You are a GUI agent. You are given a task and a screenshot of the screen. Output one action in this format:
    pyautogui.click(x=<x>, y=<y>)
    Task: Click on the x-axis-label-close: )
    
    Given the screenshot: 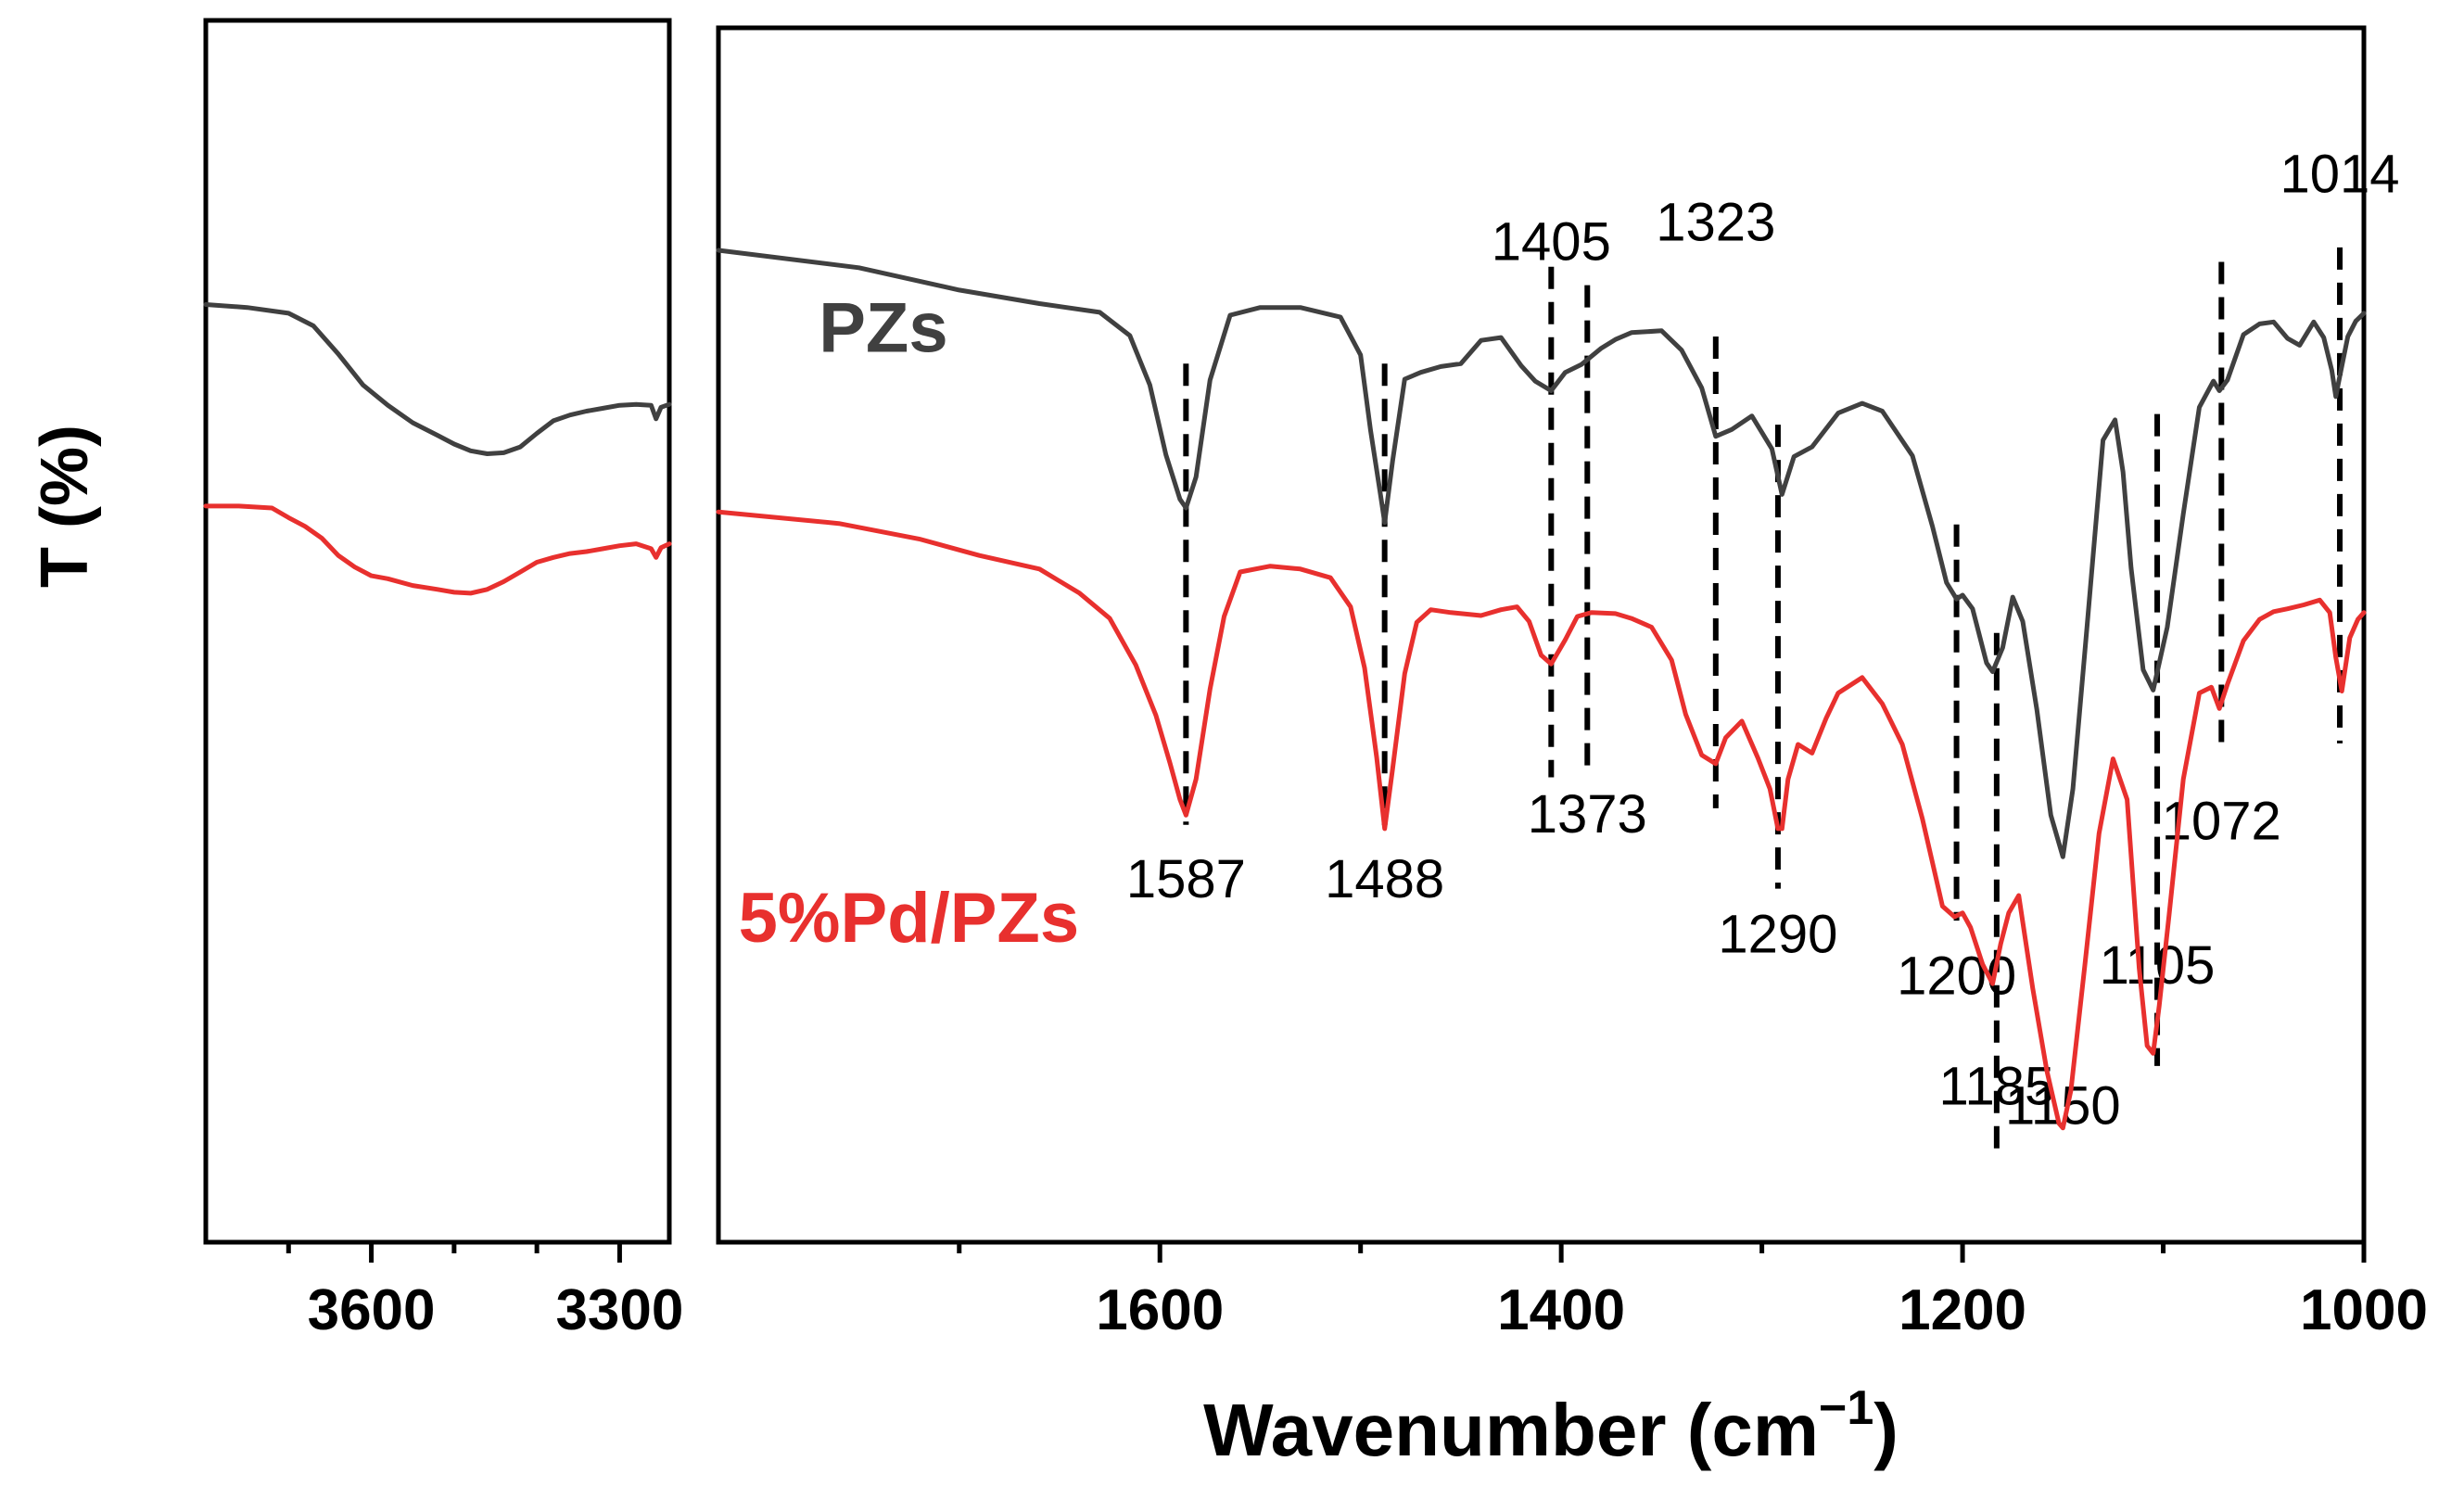 What is the action you would take?
    pyautogui.click(x=1886, y=1430)
    